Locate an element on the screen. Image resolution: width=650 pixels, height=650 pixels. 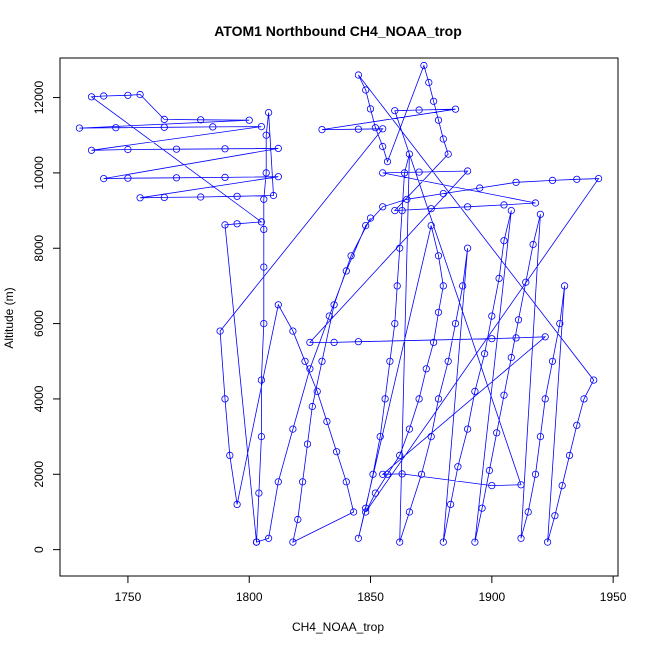
y-axis-label: Altitude (m) is located at coordinates (9, 317).